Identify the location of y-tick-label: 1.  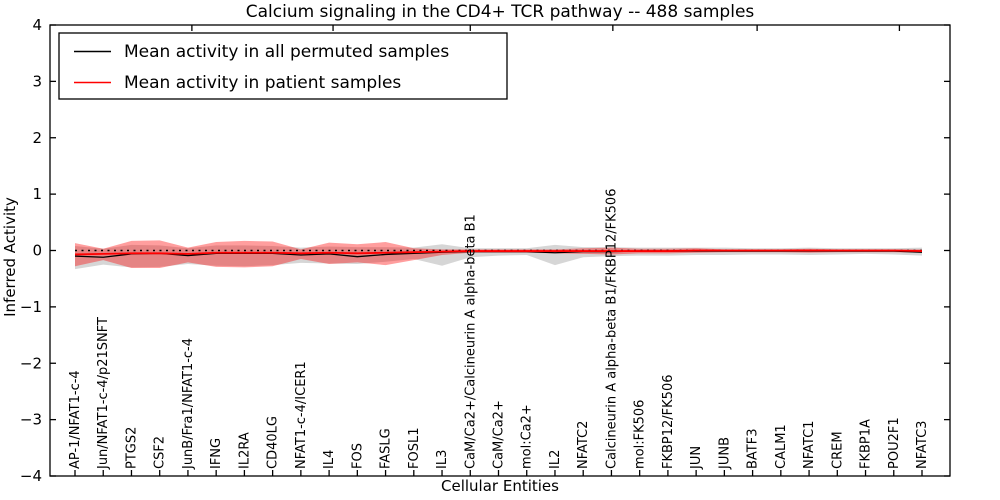
(37, 194).